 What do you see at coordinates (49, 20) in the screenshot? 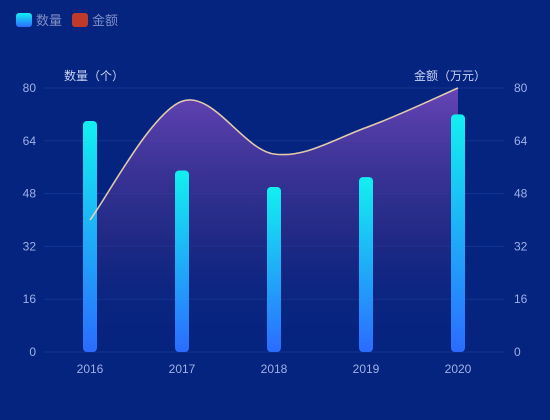
I see `legend-label-quantity: 数量` at bounding box center [49, 20].